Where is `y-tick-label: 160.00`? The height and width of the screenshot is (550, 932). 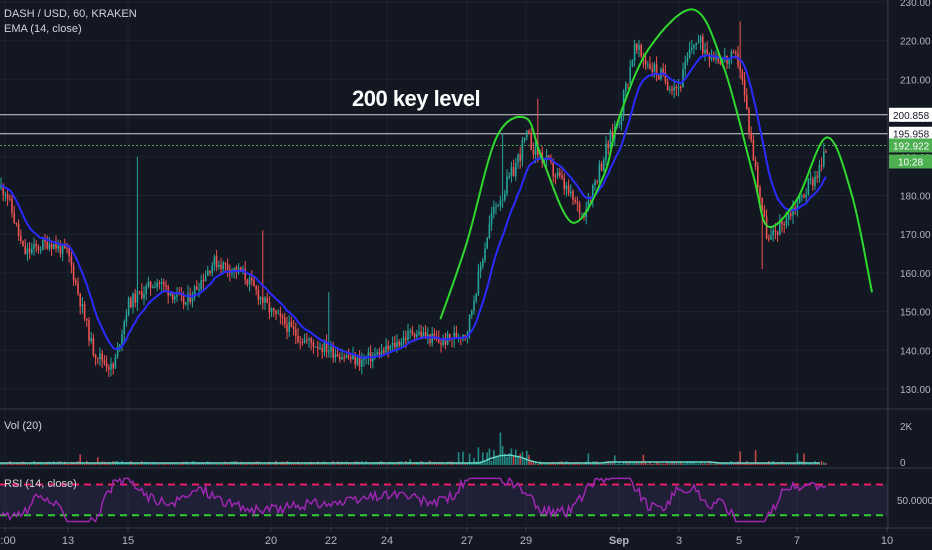
y-tick-label: 160.00 is located at coordinates (915, 274).